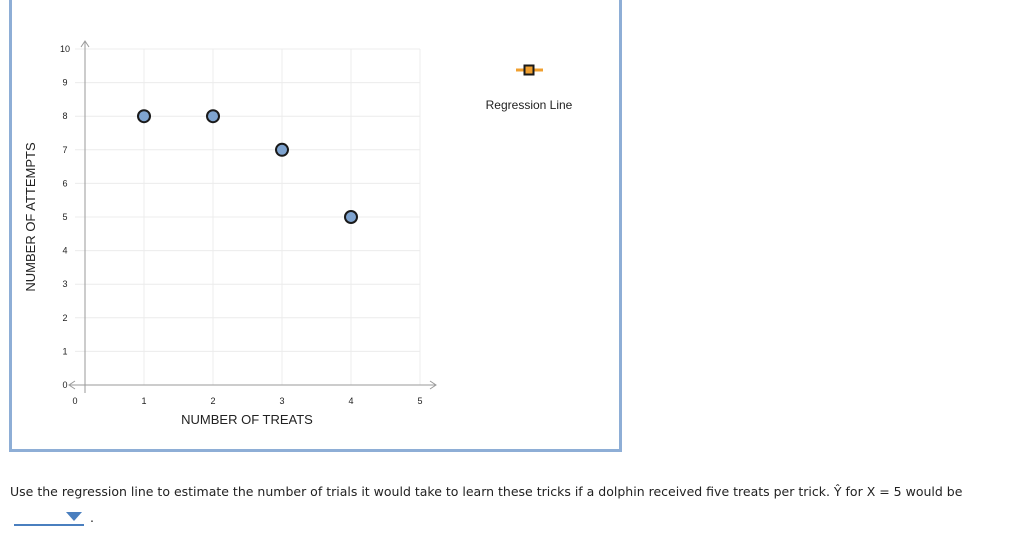  I want to click on legend-square-marker, so click(529, 70).